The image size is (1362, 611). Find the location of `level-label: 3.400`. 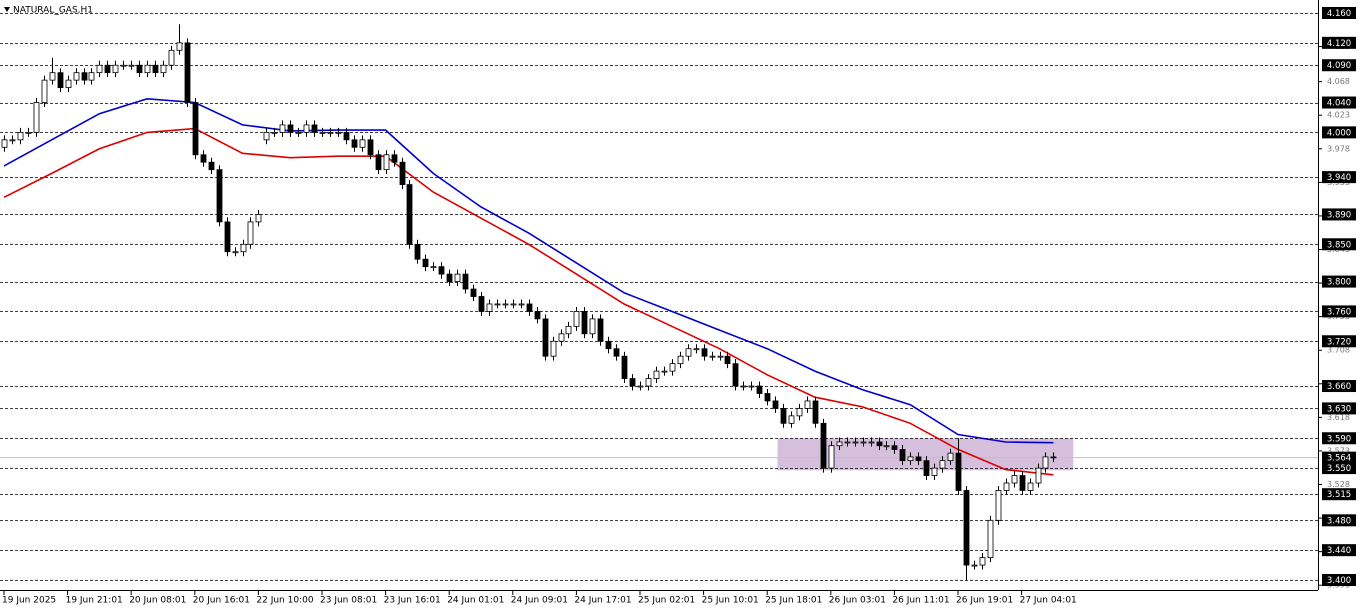

level-label: 3.400 is located at coordinates (1339, 581).